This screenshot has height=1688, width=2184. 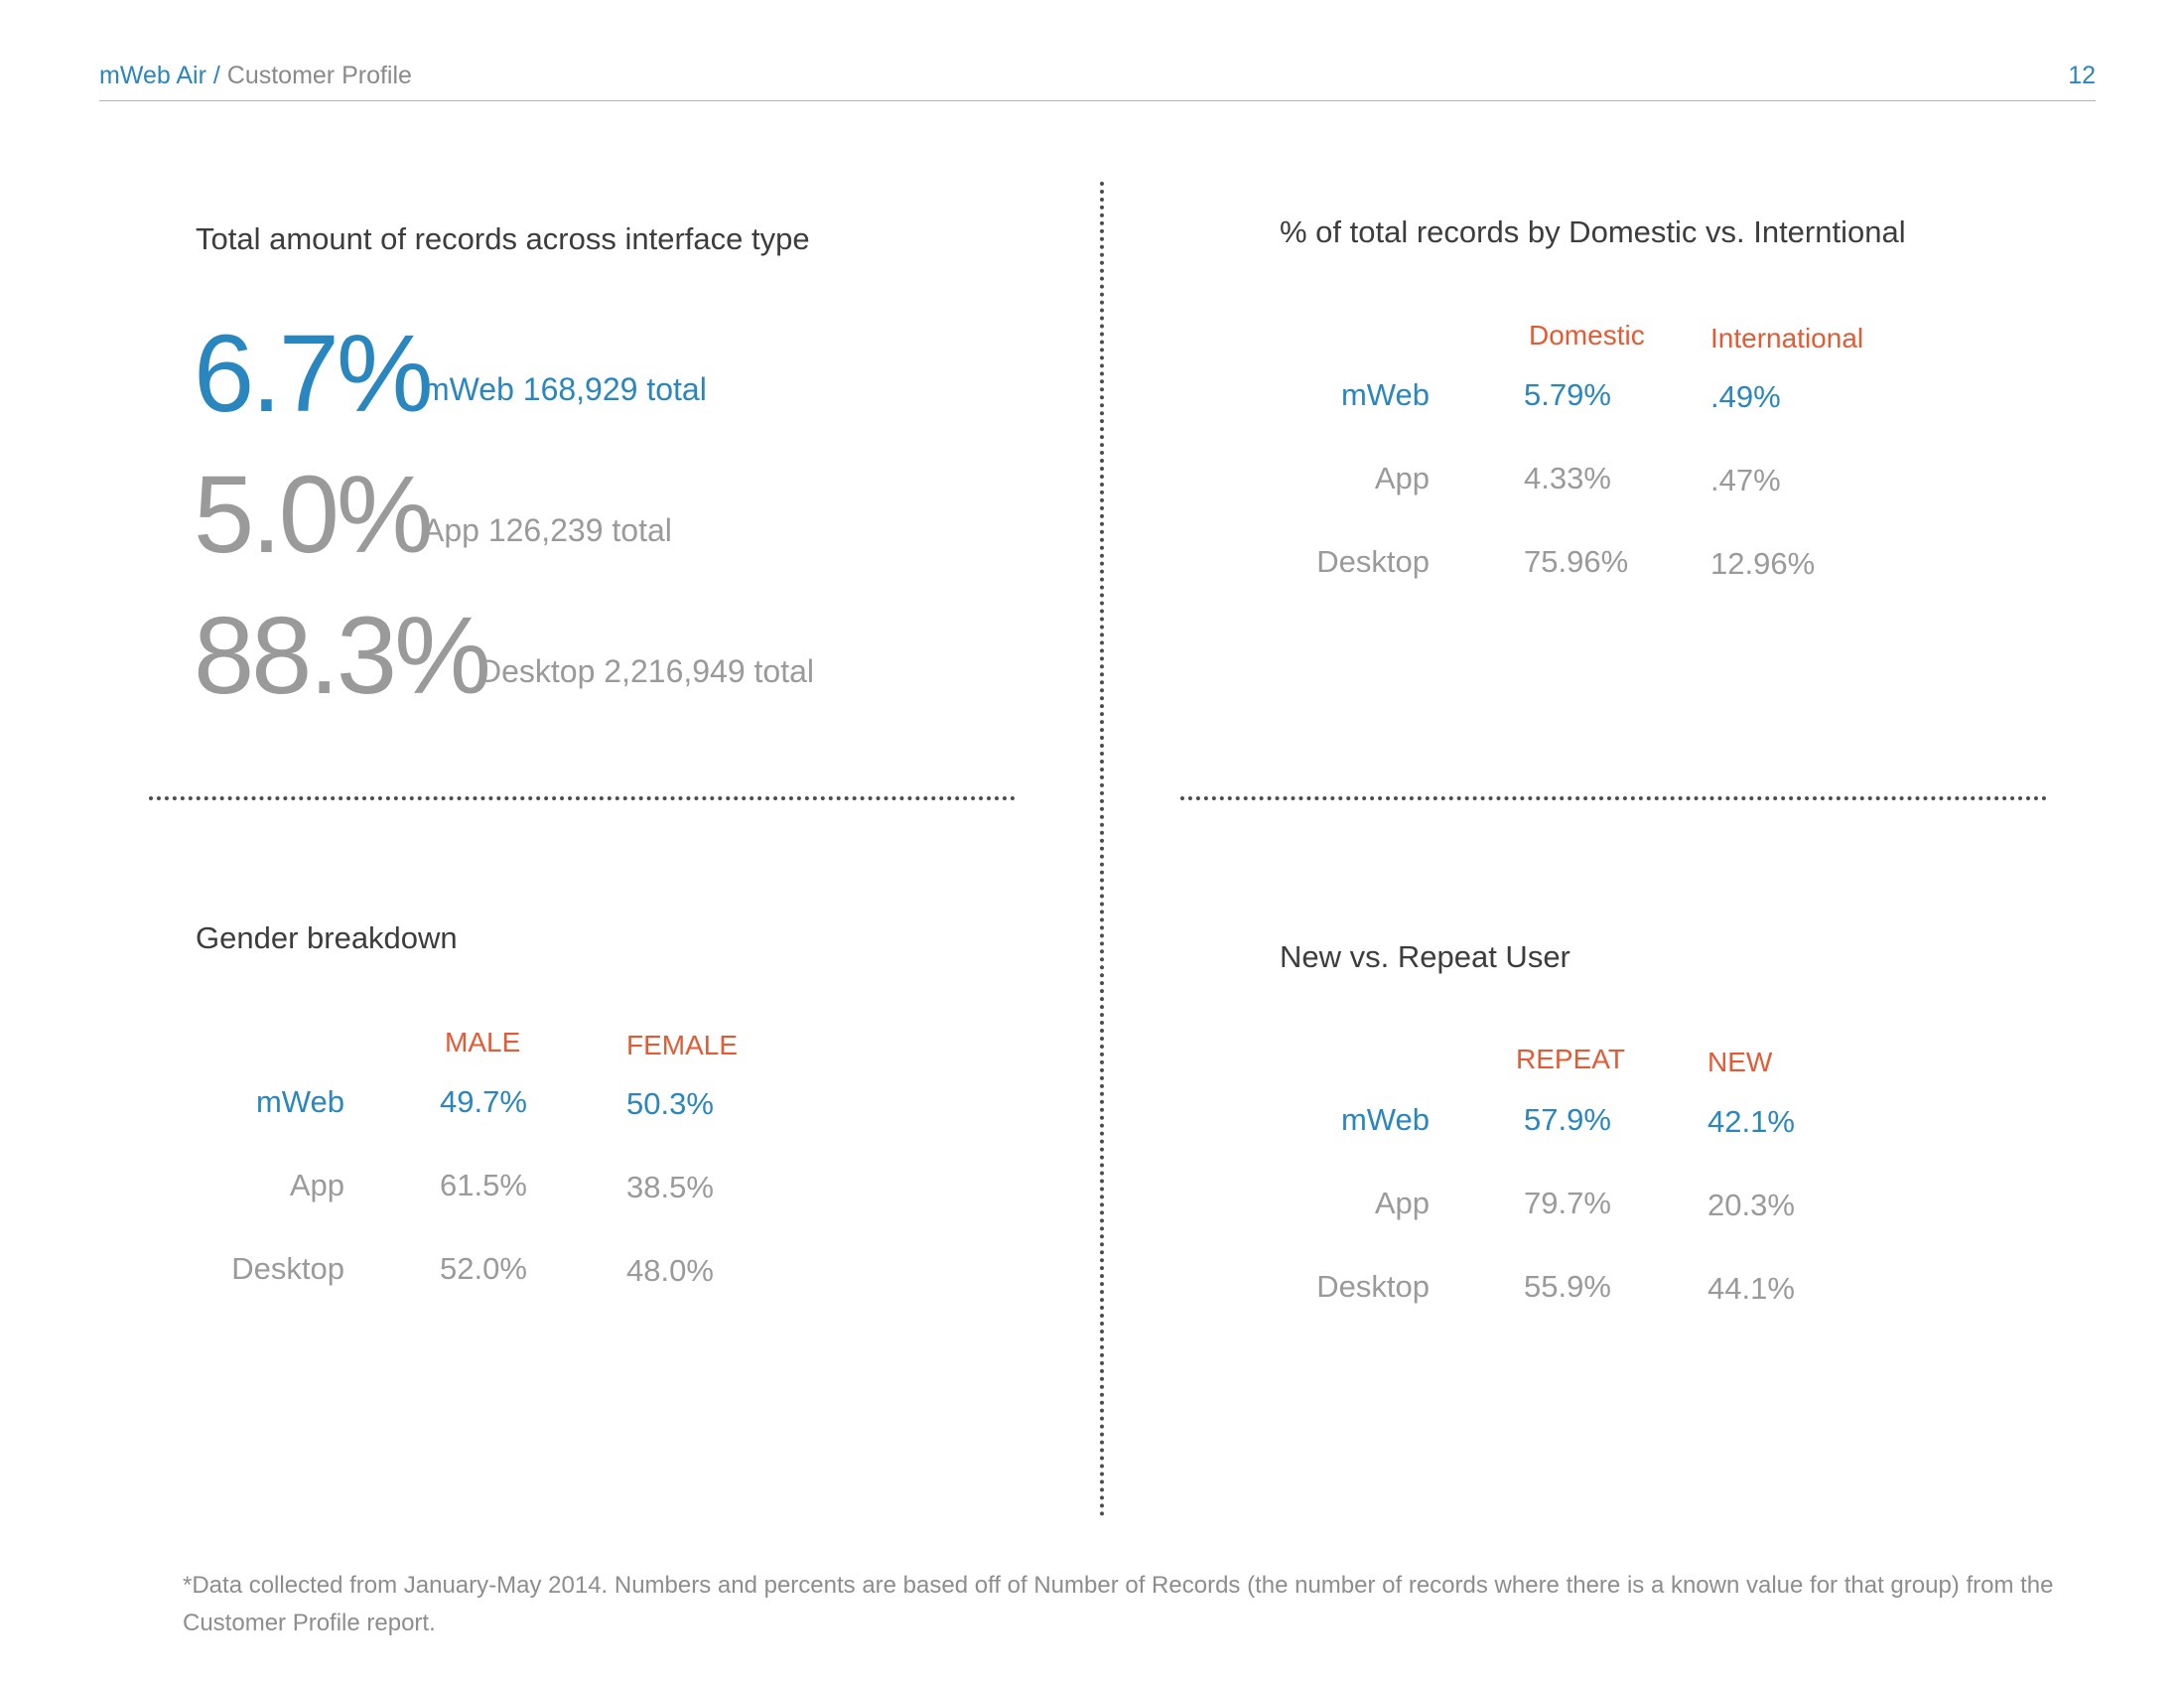 I want to click on horizontal-dotted-divider-right, so click(x=1613, y=798).